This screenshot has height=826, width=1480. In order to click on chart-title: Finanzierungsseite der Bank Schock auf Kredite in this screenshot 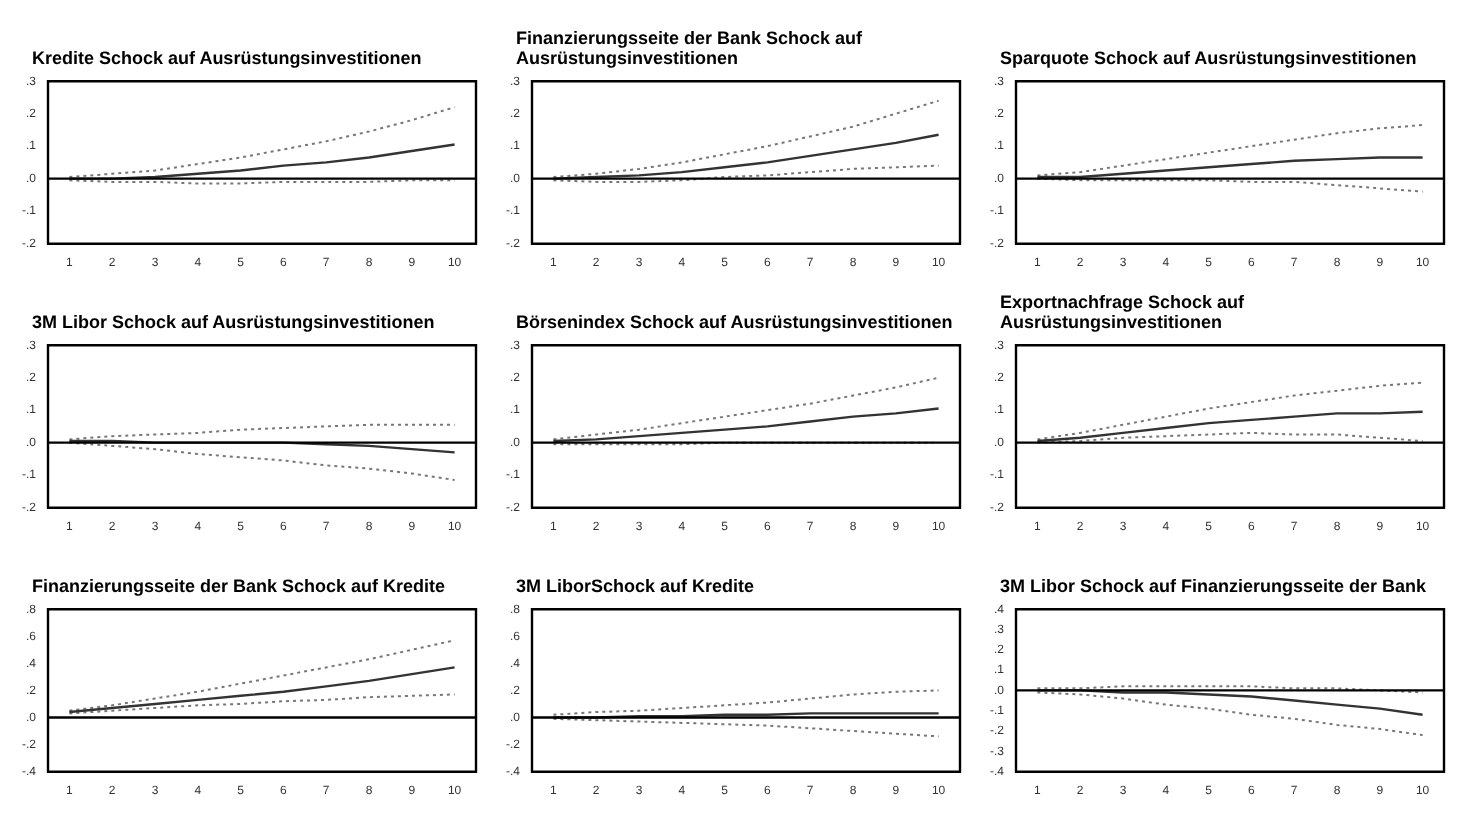, I will do `click(239, 585)`.